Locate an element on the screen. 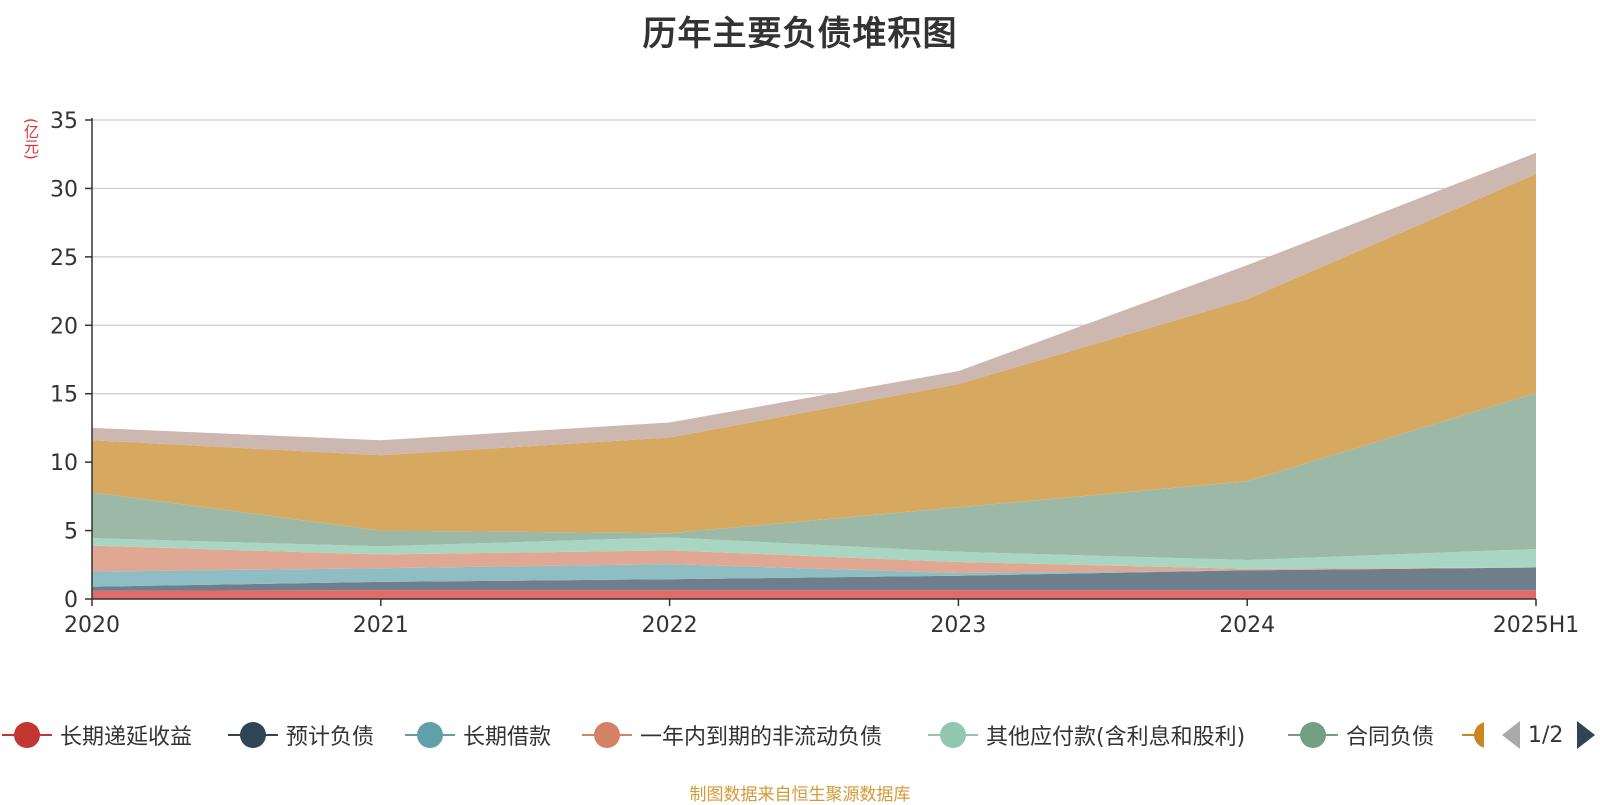  area-一年内到期的非流动负债 is located at coordinates (814, 559).